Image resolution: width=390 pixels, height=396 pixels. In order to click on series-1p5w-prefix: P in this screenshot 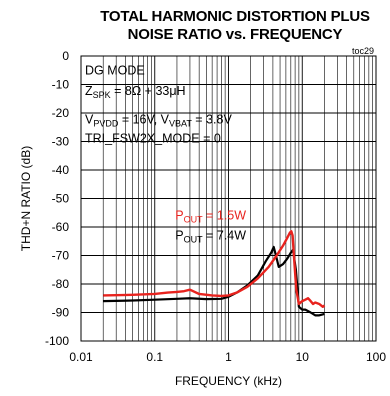, I will do `click(179, 216)`.